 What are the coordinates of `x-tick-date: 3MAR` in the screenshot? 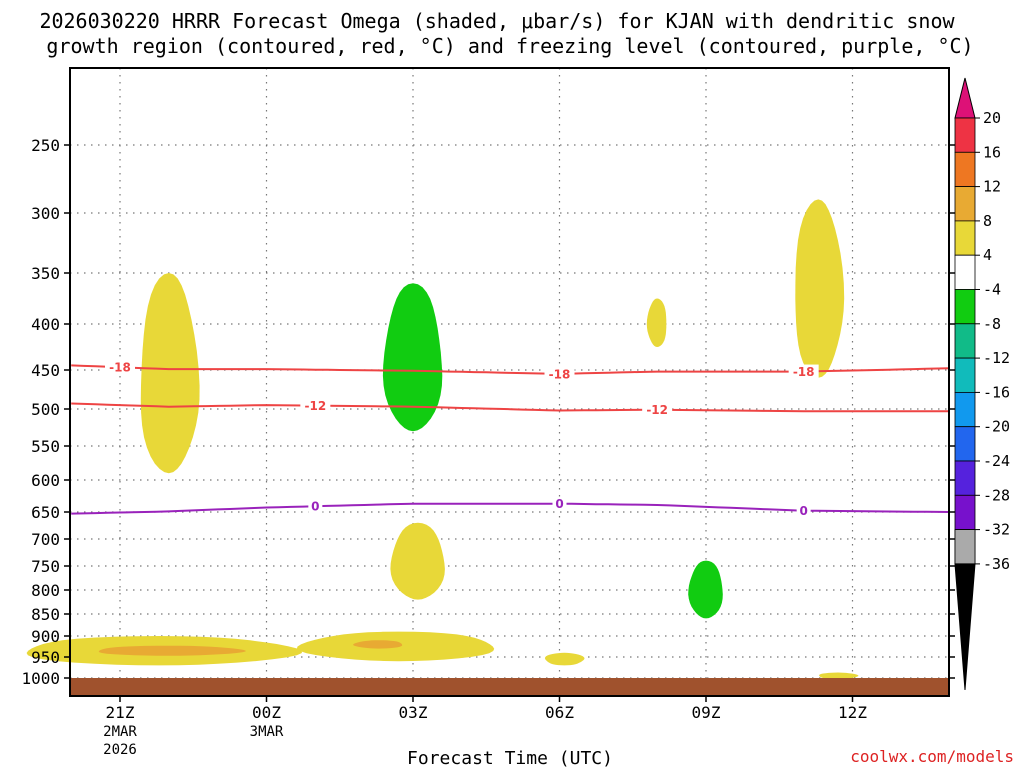 It's located at (267, 732).